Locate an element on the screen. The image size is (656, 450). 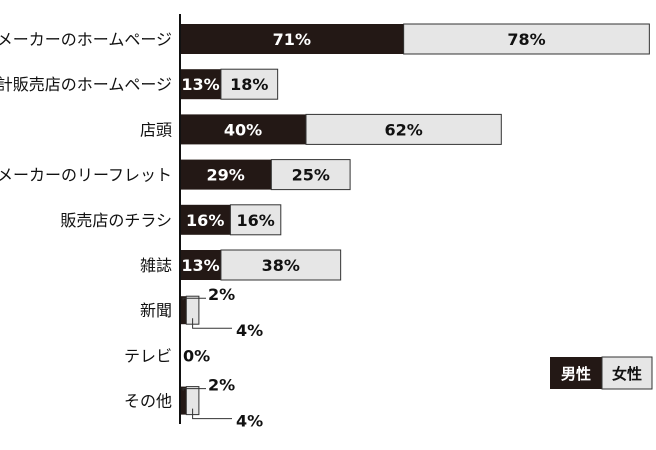
value-label-female: 38% is located at coordinates (281, 265).